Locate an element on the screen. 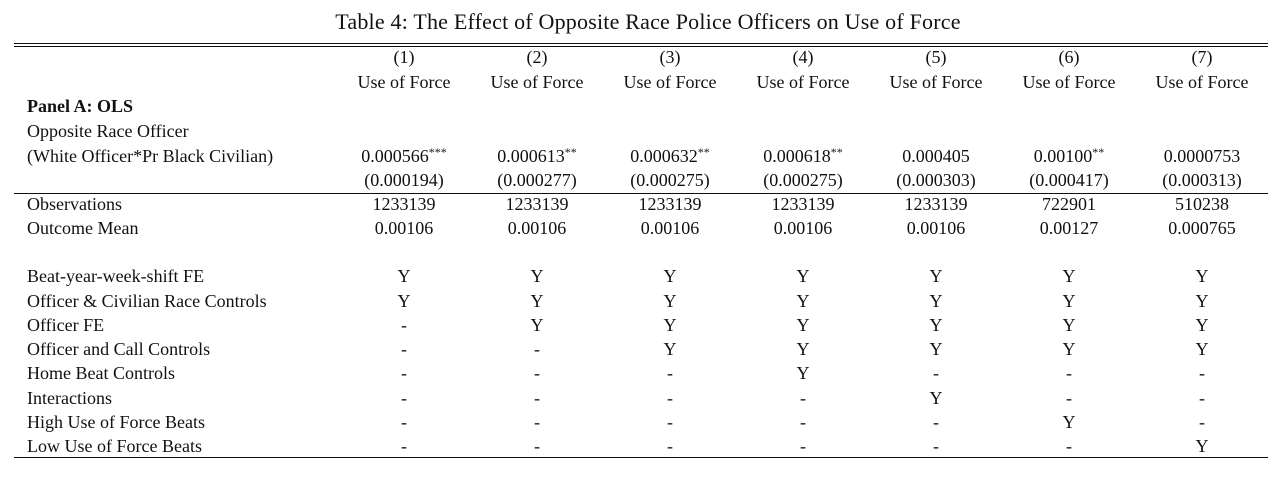 This screenshot has height=480, width=1280. standard-error: (0.000194) is located at coordinates (404, 180).